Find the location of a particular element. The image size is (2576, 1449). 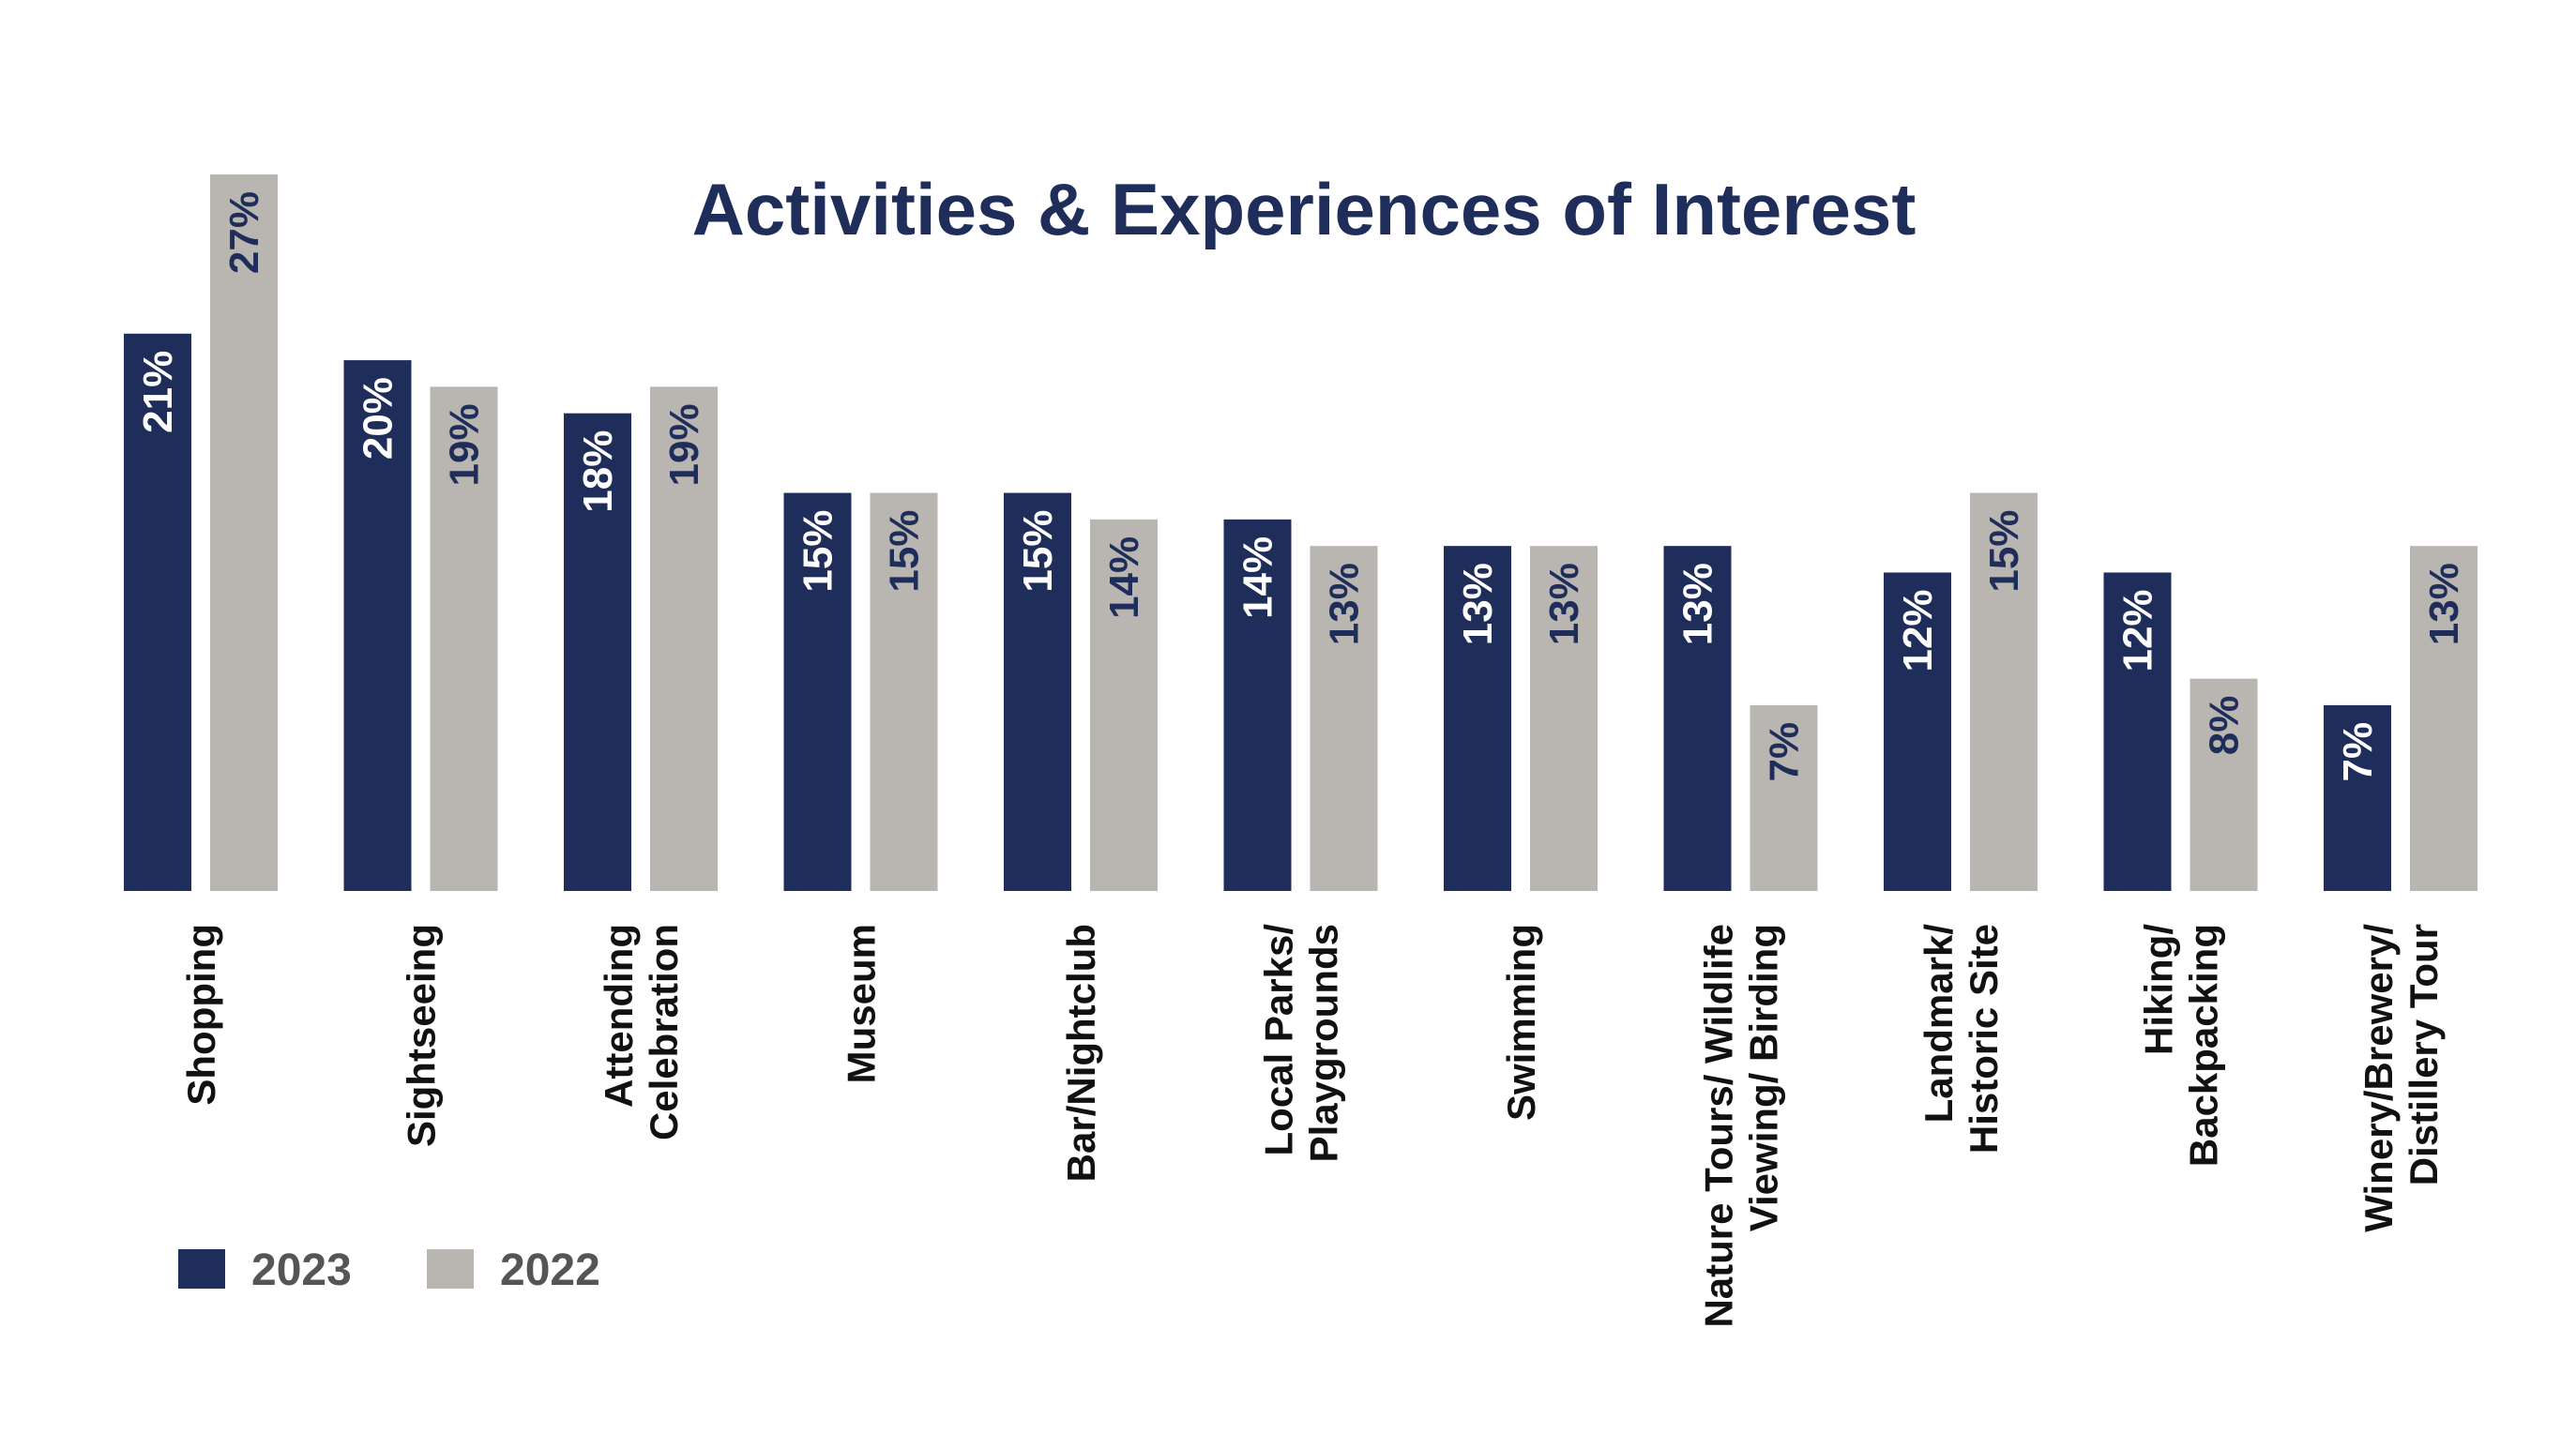

category-label-7-line-1: Viewing/ Birding is located at coordinates (1764, 1077).